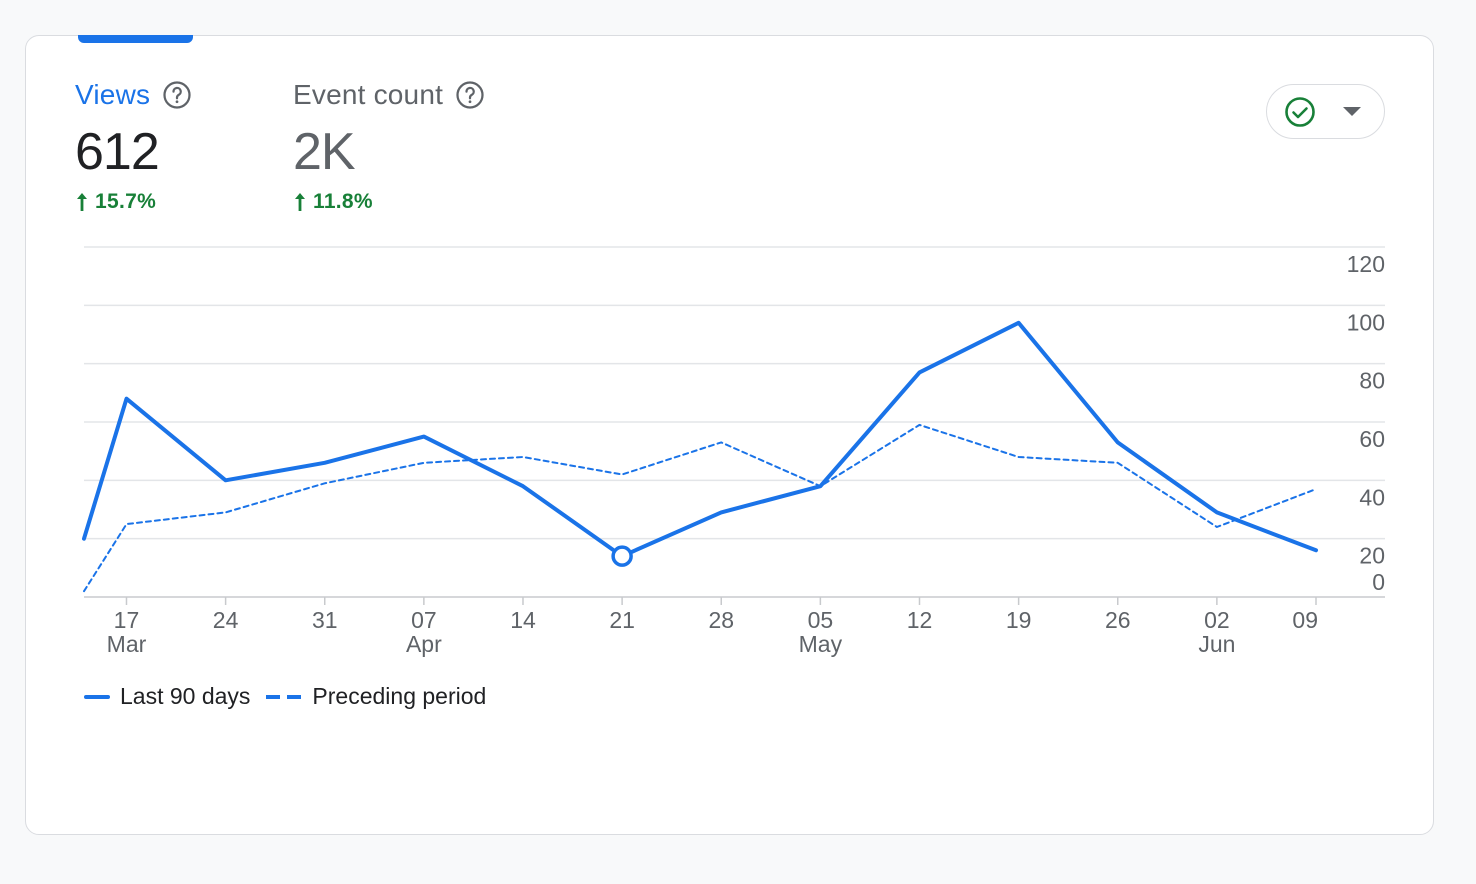 This screenshot has height=884, width=1476. I want to click on legend-item-last-90-days: Last 90 days, so click(167, 696).